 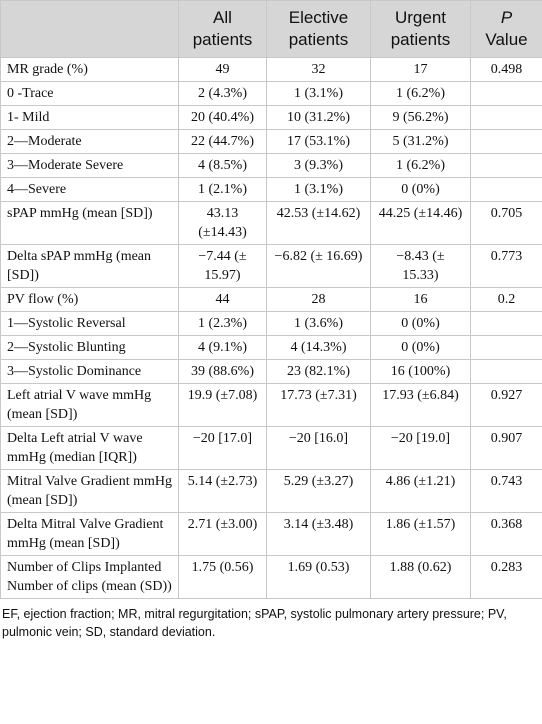 What do you see at coordinates (318, 141) in the screenshot?
I see `cell: 17 (53.1%)` at bounding box center [318, 141].